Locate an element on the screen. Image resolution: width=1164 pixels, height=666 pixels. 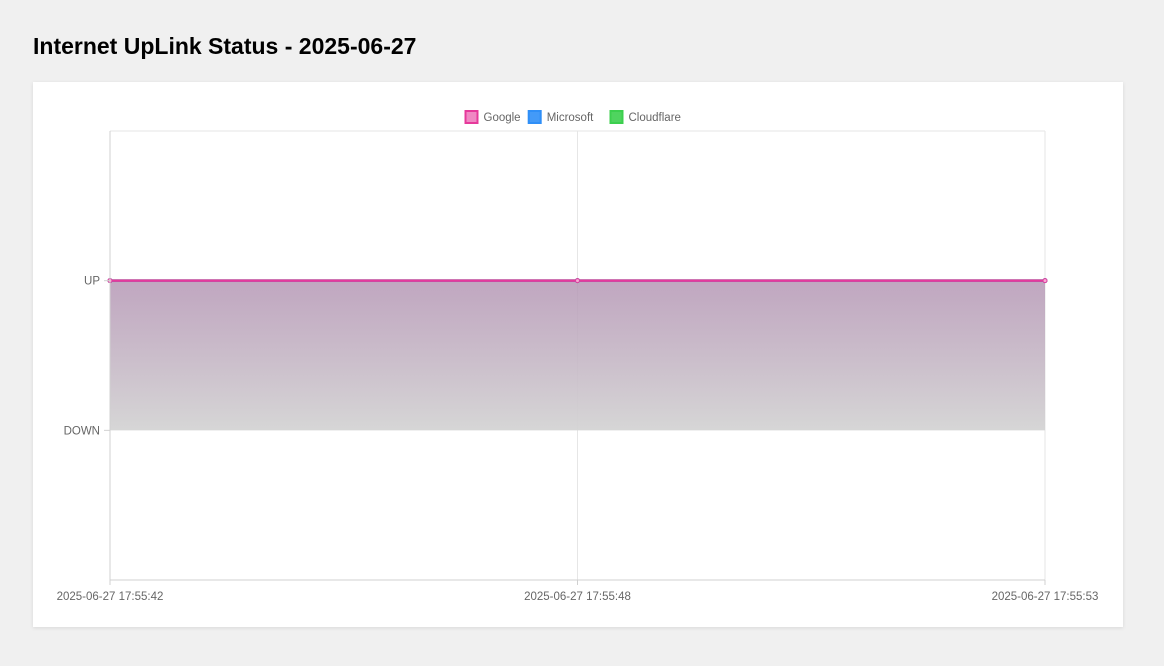
legend-label-microsoft: Microsoft is located at coordinates (570, 118).